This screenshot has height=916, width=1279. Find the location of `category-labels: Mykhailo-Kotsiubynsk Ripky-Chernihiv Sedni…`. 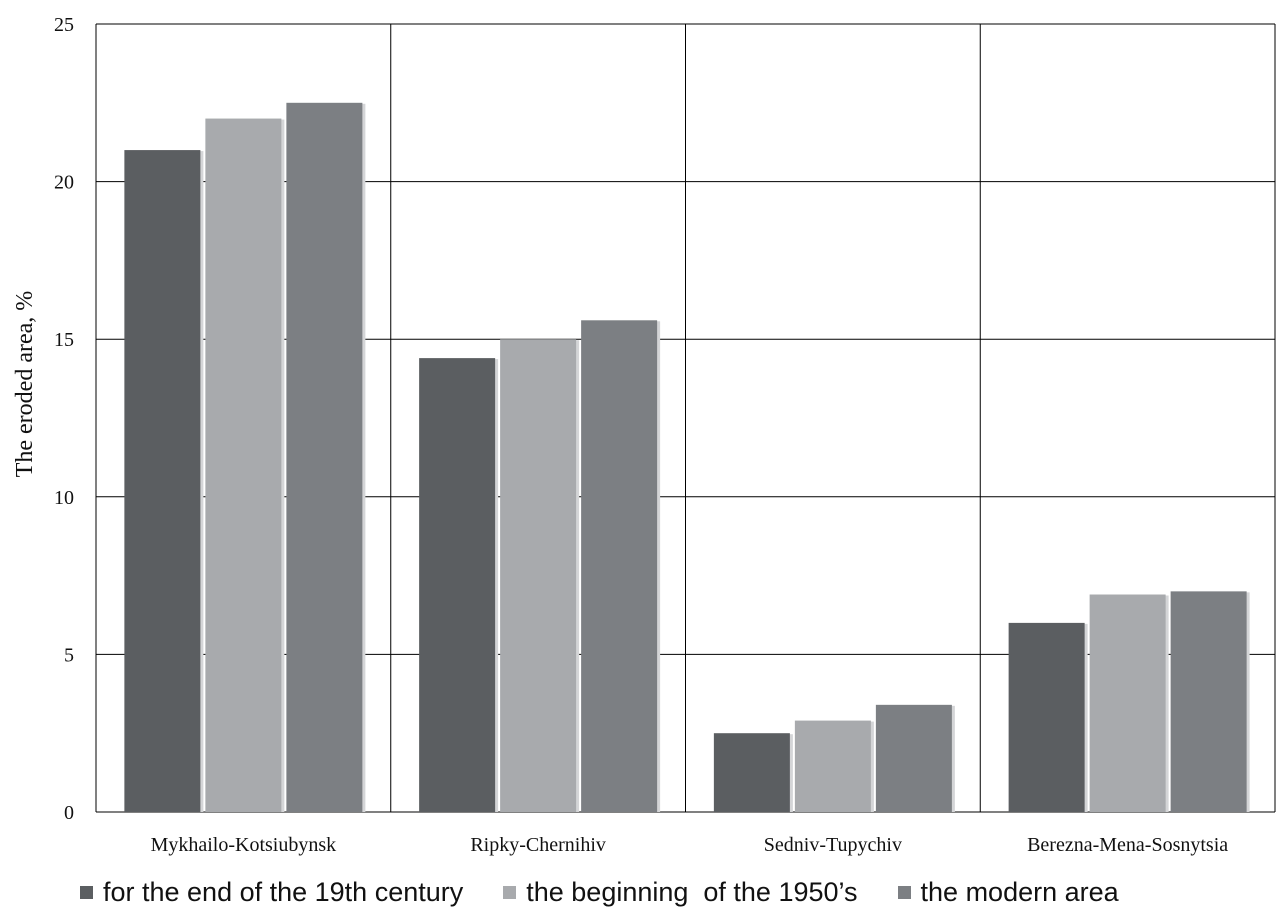

category-labels: Mykhailo-Kotsiubynsk Ripky-Chernihiv Sedni… is located at coordinates (690, 845).